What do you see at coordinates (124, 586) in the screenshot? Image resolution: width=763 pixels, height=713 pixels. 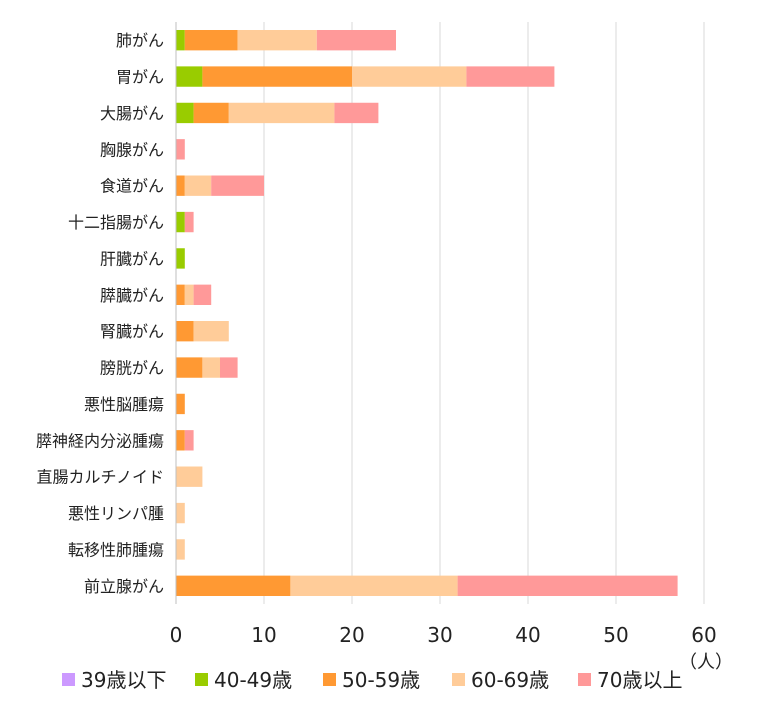 I see `category-label: 前立腺がん` at bounding box center [124, 586].